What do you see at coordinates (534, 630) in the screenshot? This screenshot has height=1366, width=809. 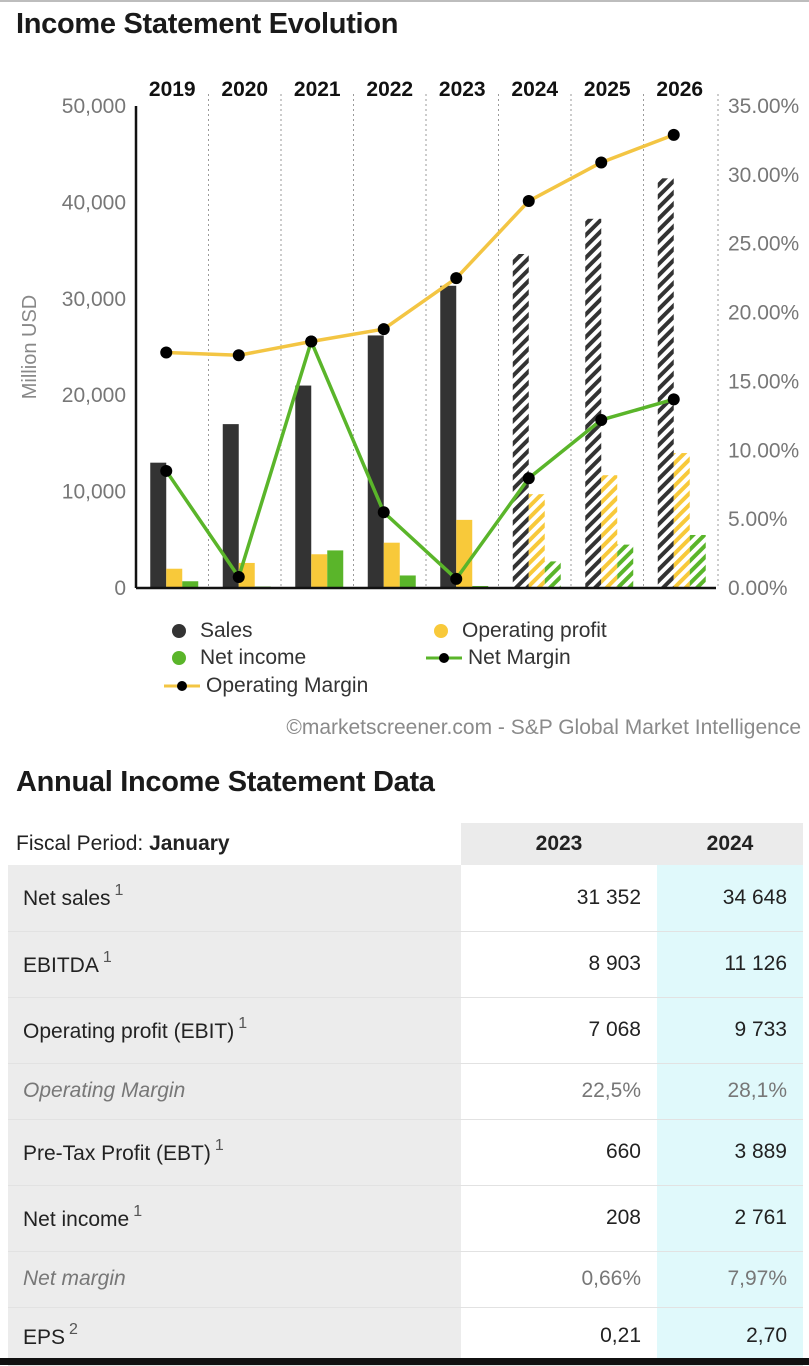 I see `legend-operating-profit-label: Operating profit` at bounding box center [534, 630].